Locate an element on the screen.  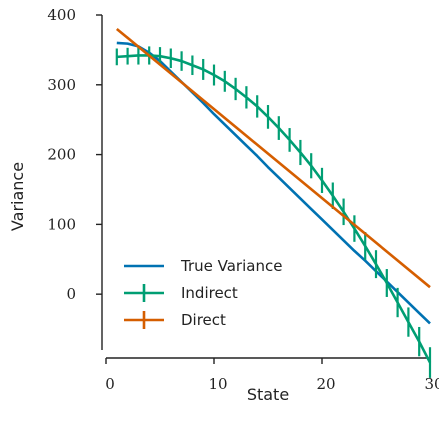
x-tick-label: 10 is located at coordinates (217, 384).